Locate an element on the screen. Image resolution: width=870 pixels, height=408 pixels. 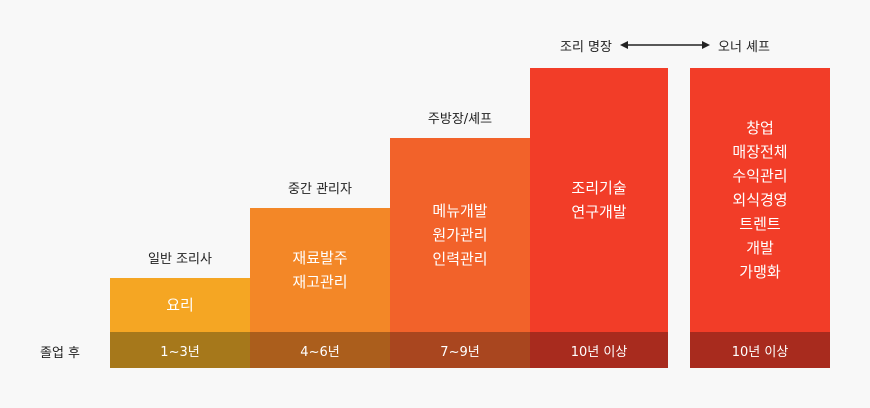
step5-duty: 가맹화 is located at coordinates (760, 272).